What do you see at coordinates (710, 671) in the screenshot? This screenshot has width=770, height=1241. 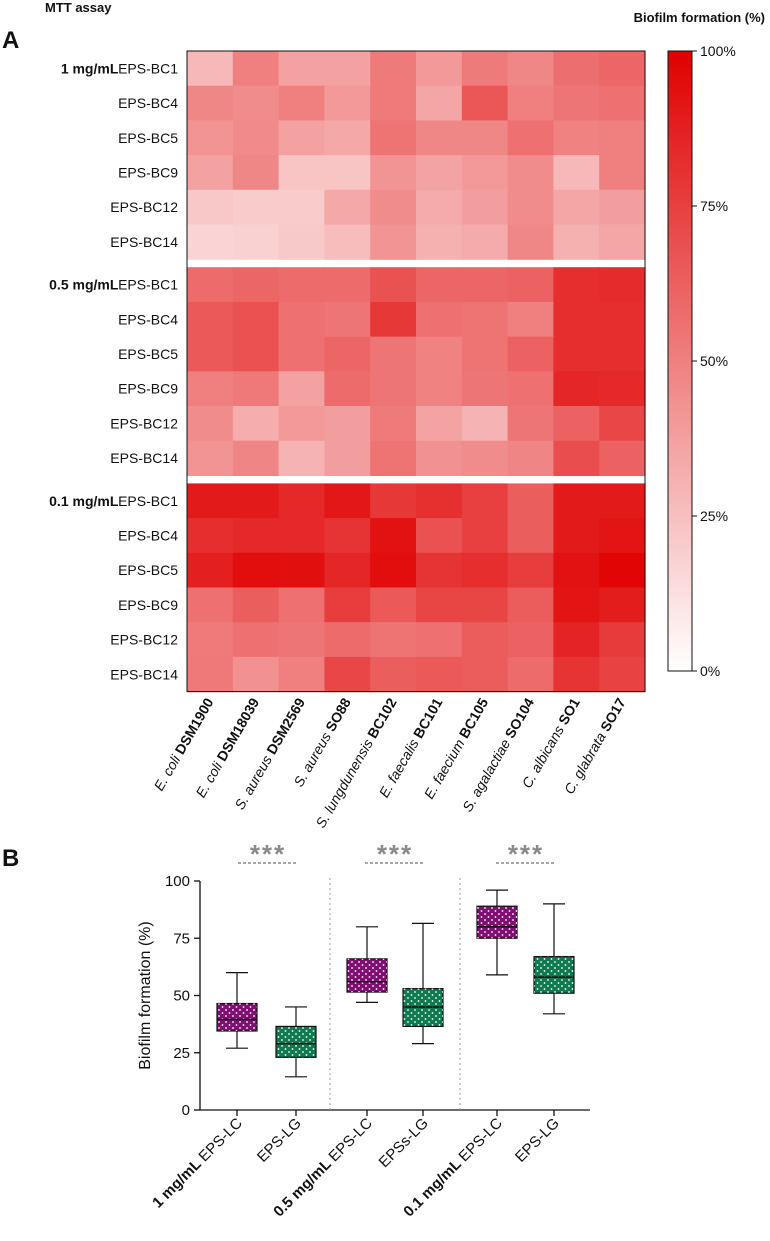 I see `colorbar-tick-label: 0%` at bounding box center [710, 671].